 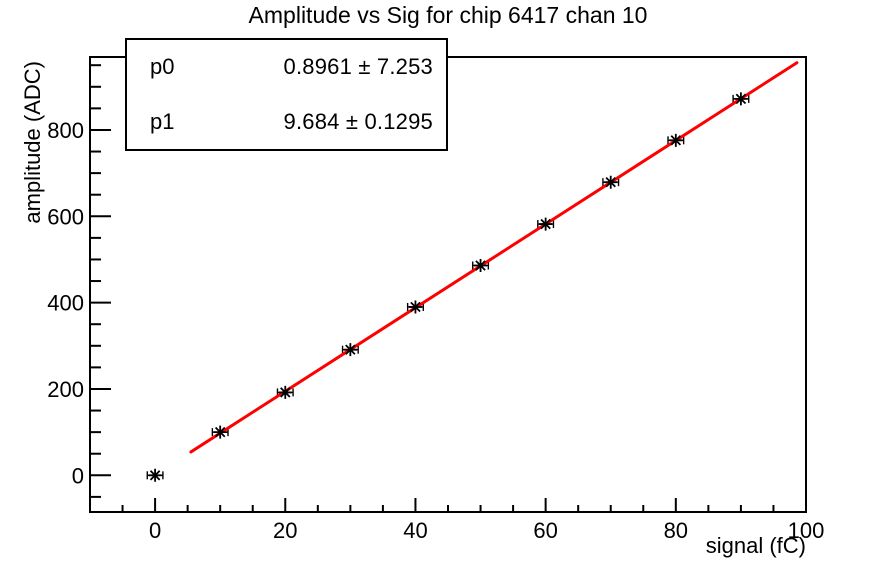 I want to click on x-tick-label: 60, so click(x=545, y=530).